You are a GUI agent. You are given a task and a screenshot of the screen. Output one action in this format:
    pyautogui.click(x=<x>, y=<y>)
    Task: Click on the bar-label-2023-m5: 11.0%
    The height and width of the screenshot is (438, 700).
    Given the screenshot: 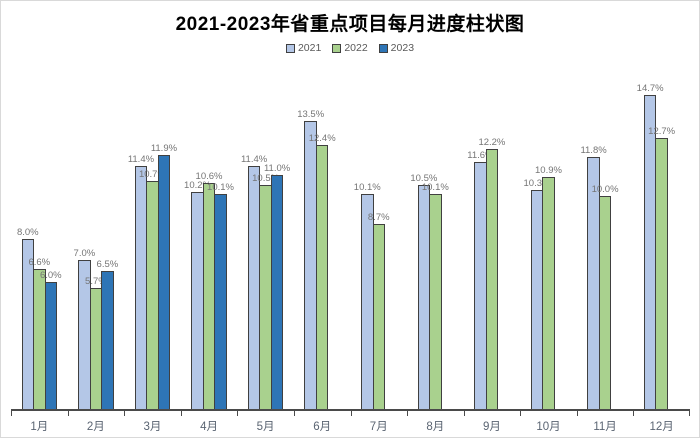 What is the action you would take?
    pyautogui.click(x=277, y=168)
    